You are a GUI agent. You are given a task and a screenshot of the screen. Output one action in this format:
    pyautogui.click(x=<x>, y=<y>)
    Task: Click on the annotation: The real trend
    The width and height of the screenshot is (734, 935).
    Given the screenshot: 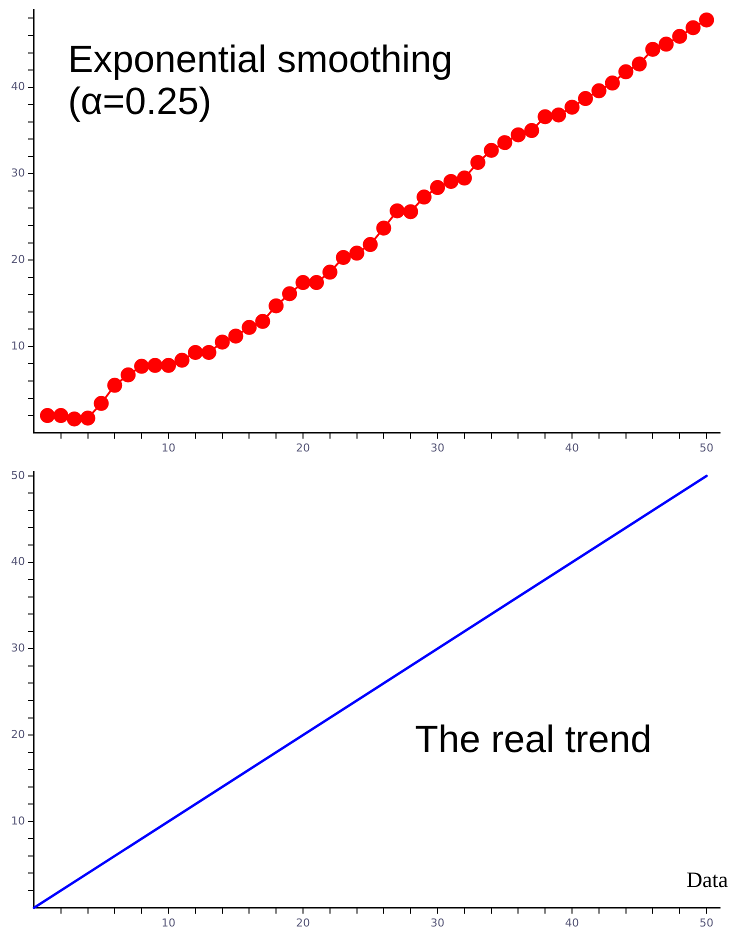 What is the action you would take?
    pyautogui.click(x=534, y=740)
    